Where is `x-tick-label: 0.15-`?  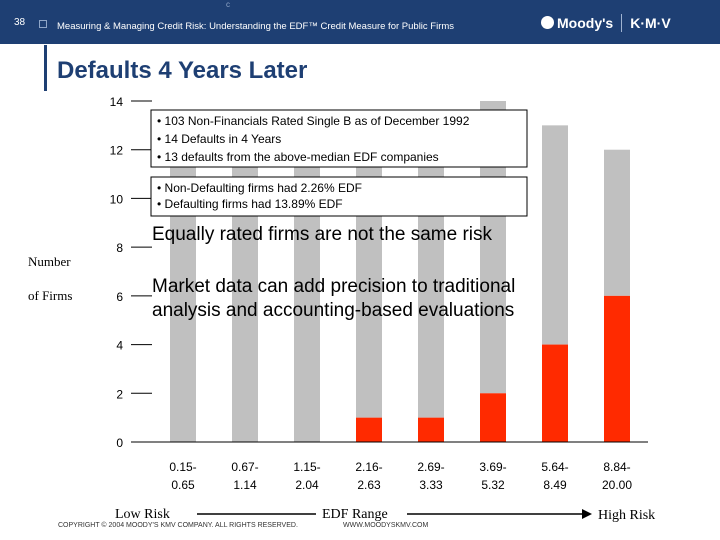 x-tick-label: 0.15- is located at coordinates (182, 467).